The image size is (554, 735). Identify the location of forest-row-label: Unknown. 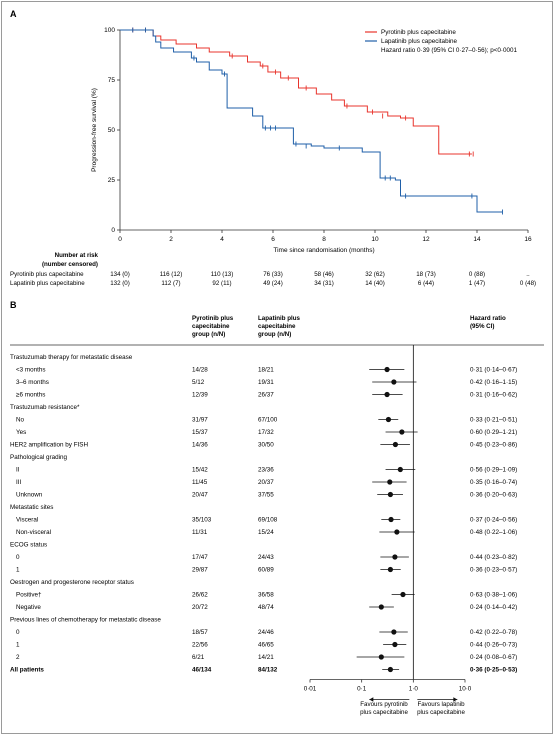
(29, 495).